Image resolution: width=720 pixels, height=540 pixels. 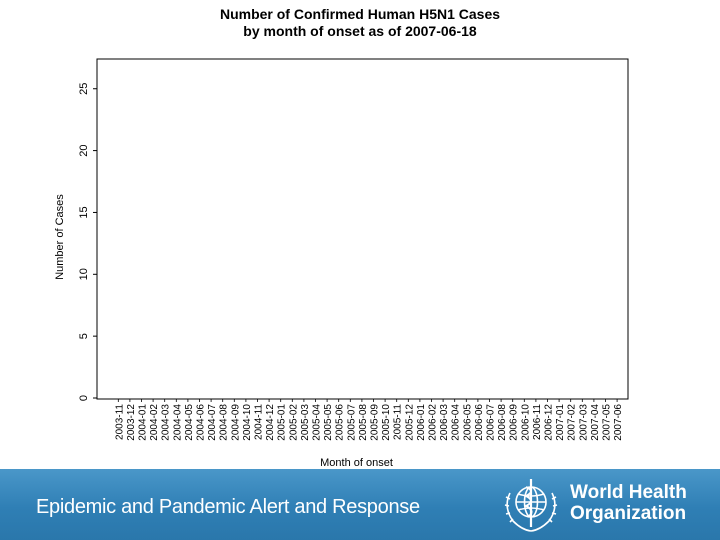 What do you see at coordinates (228, 507) in the screenshot?
I see `footer-banner-text: Epidemic and Pandemic Alert and Response` at bounding box center [228, 507].